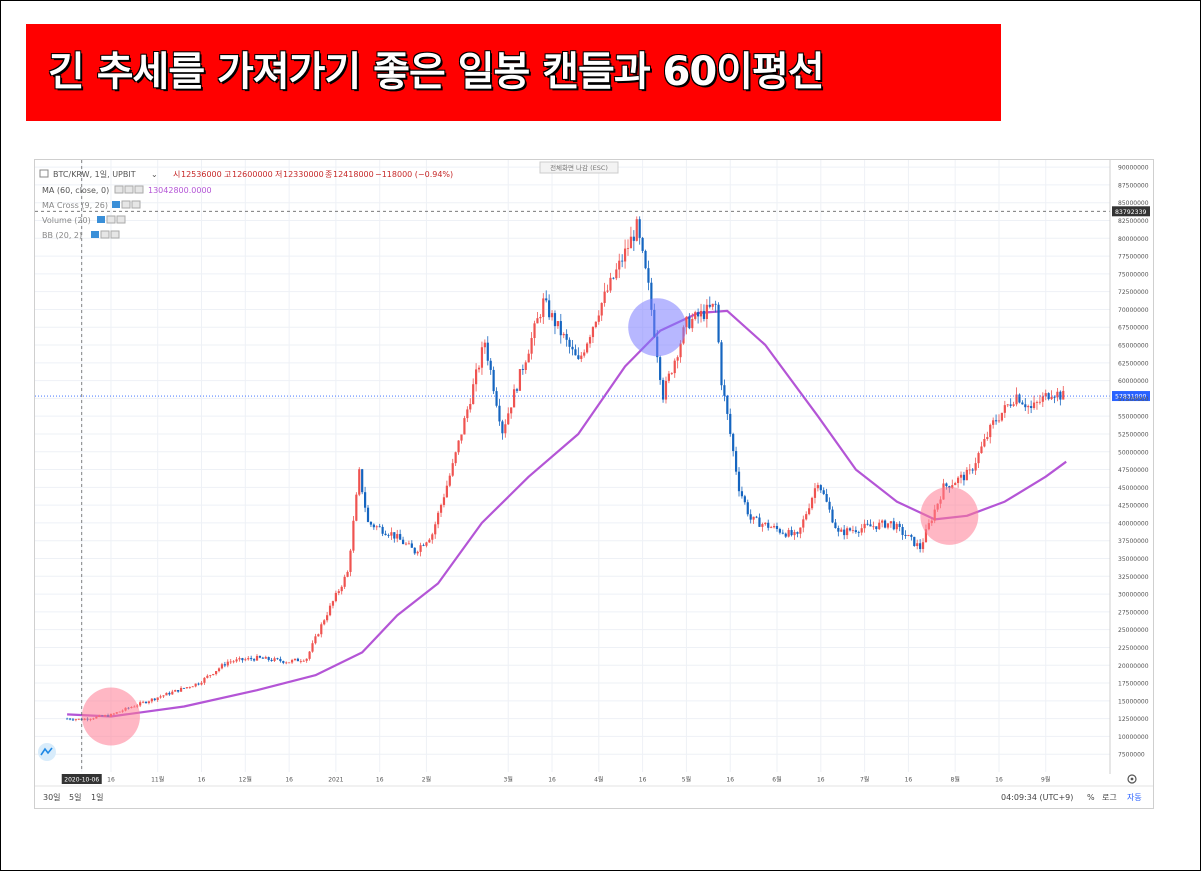 The image size is (1203, 873). What do you see at coordinates (1133, 239) in the screenshot?
I see `y-tick-label: 80000000` at bounding box center [1133, 239].